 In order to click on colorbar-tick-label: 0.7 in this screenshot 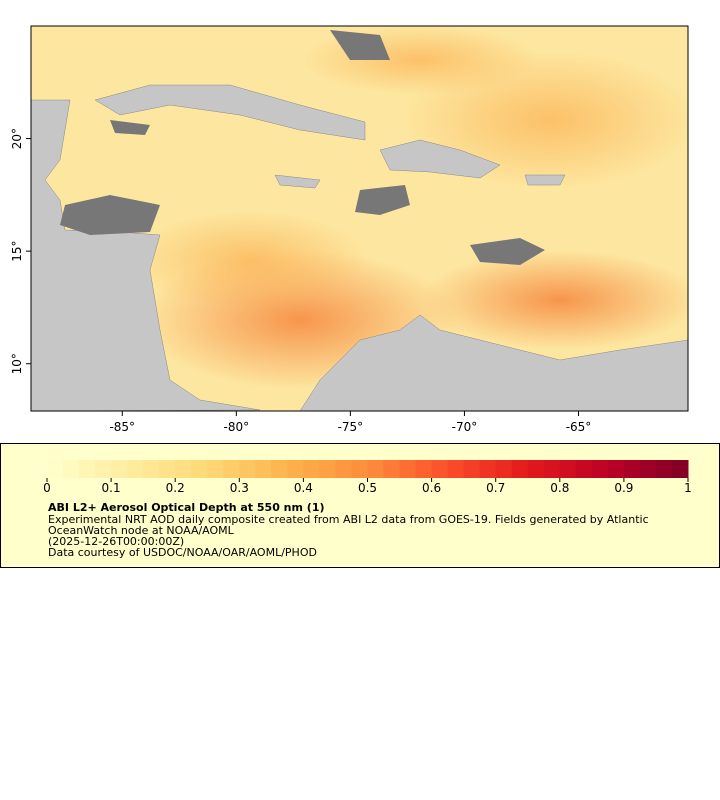, I will do `click(495, 488)`.